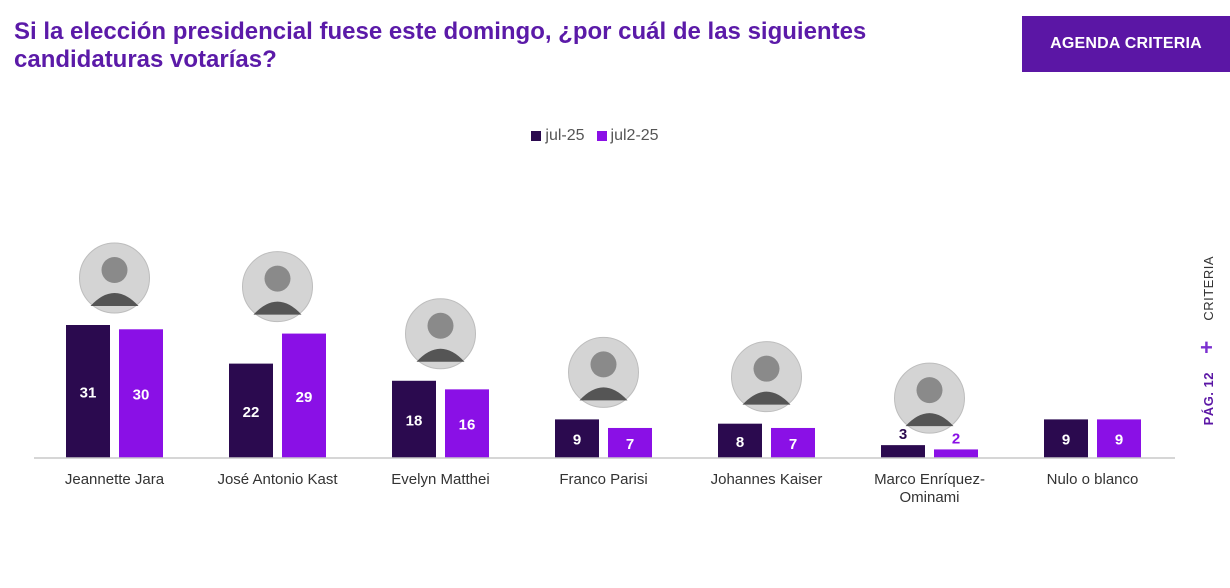  What do you see at coordinates (115, 479) in the screenshot?
I see `x-tick-label-0: Jeannette Jara` at bounding box center [115, 479].